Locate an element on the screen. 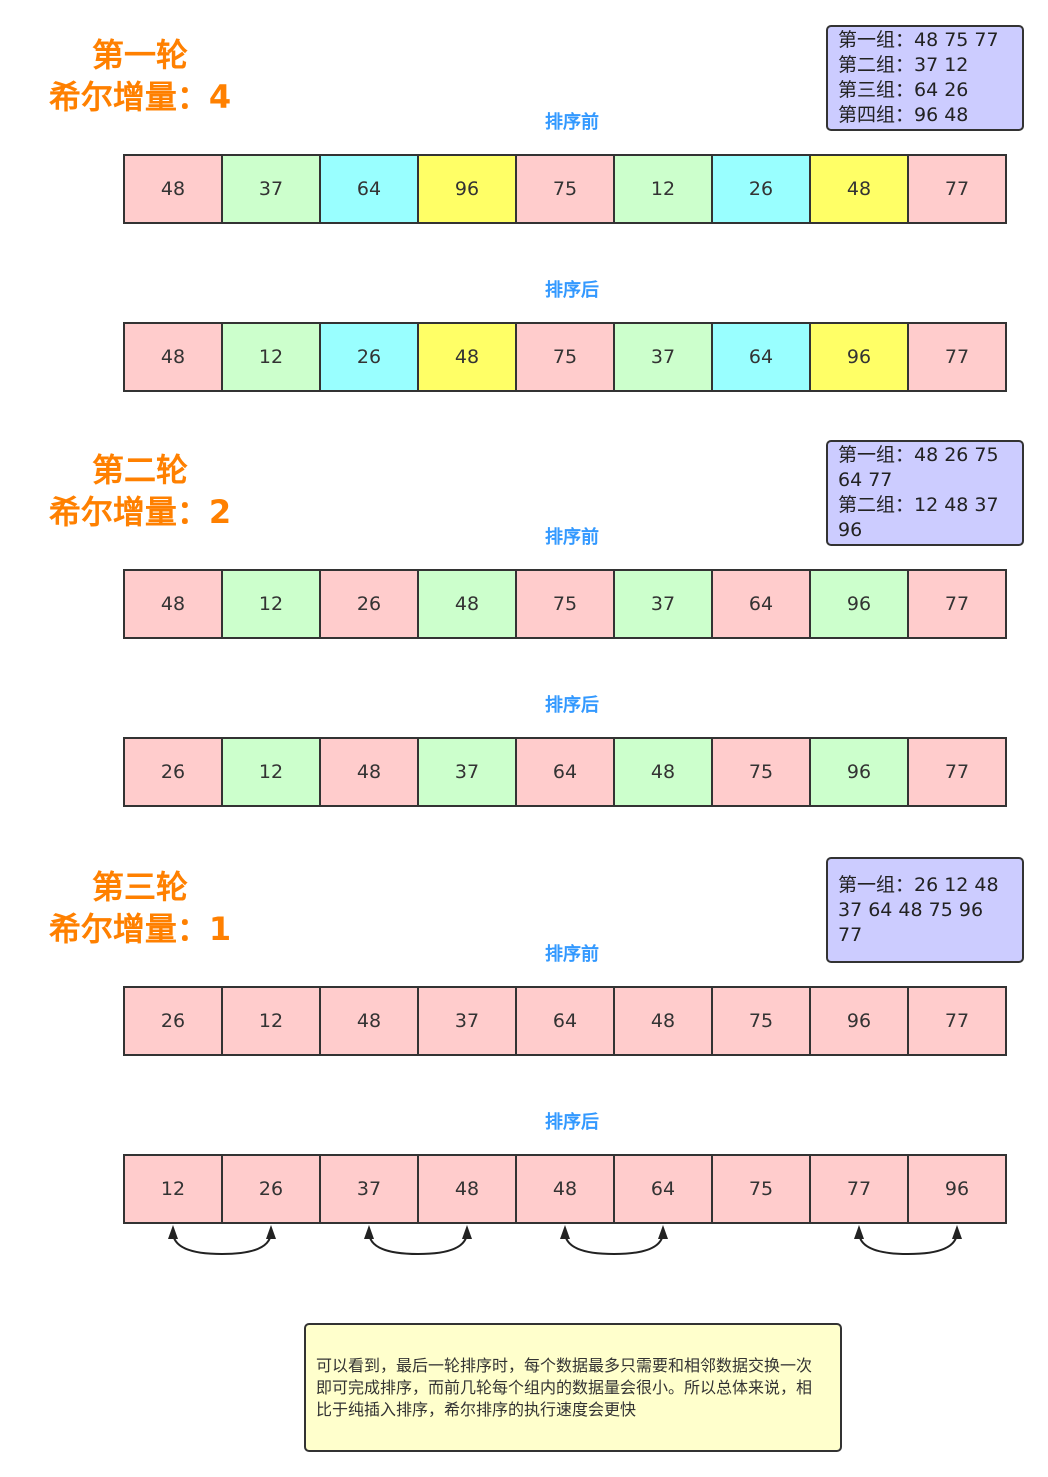 The height and width of the screenshot is (1477, 1048). group-line: 第一组：48 26 75 64 77 is located at coordinates (918, 467).